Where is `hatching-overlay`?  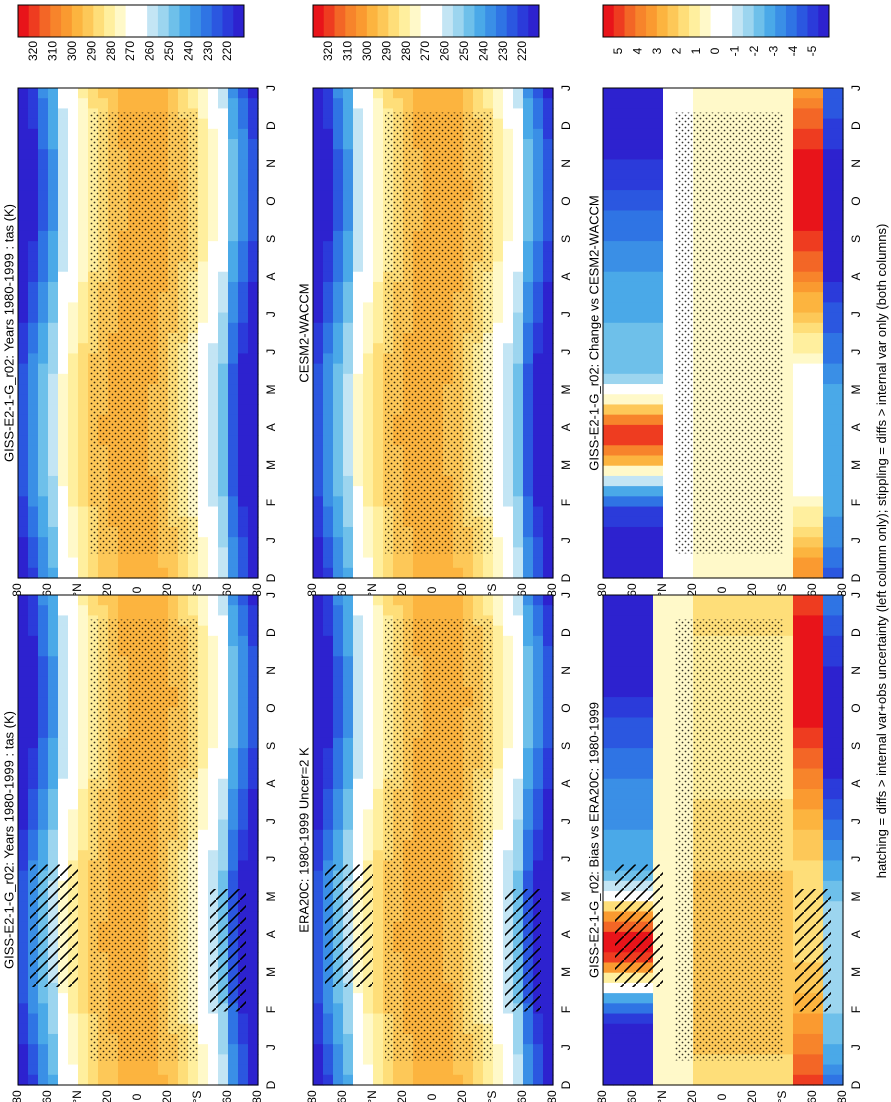
hatching-overlay is located at coordinates (228, 950).